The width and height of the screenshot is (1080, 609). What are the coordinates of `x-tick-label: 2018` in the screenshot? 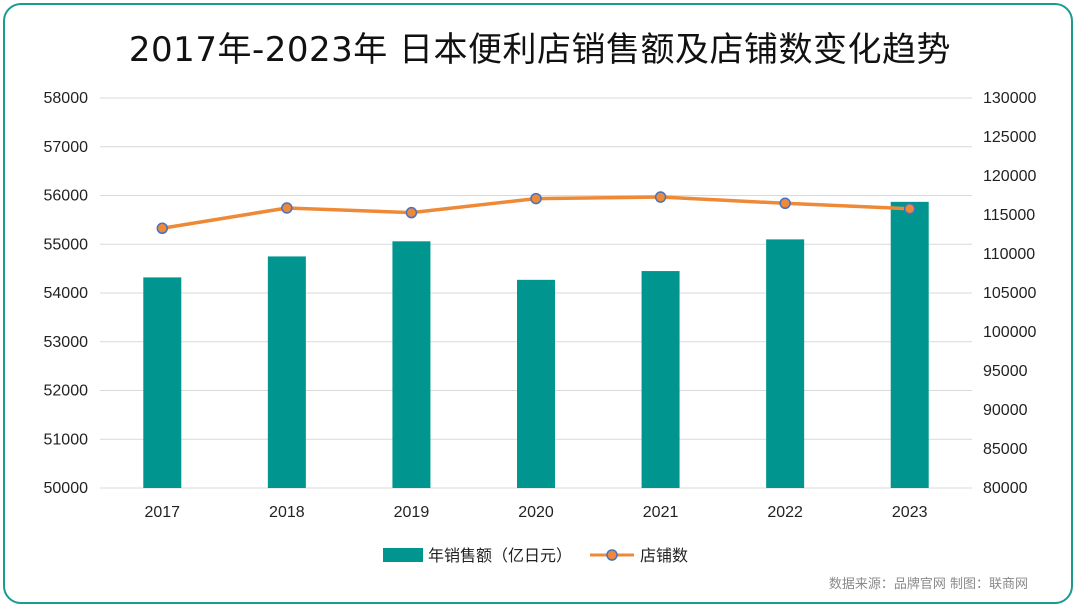 It's located at (287, 512).